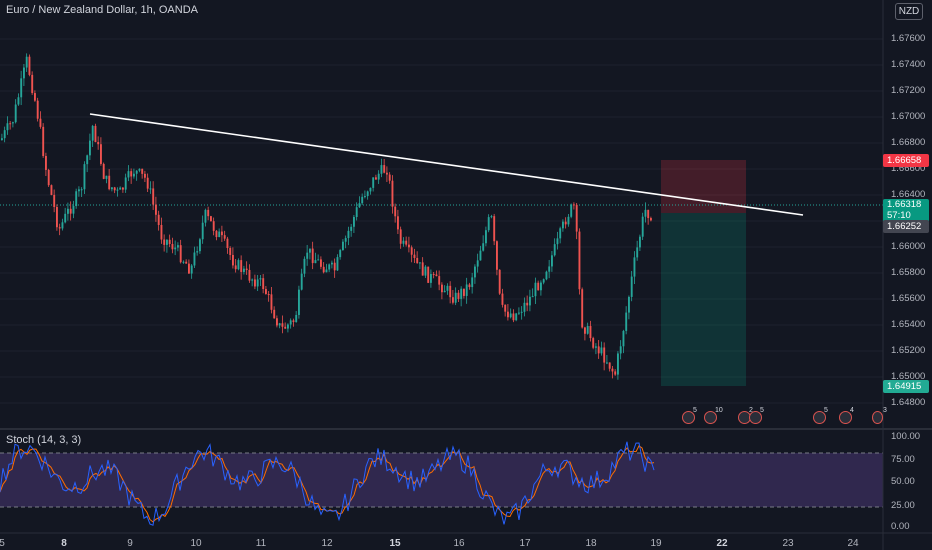  I want to click on economic-event-icon: 3, so click(879, 415).